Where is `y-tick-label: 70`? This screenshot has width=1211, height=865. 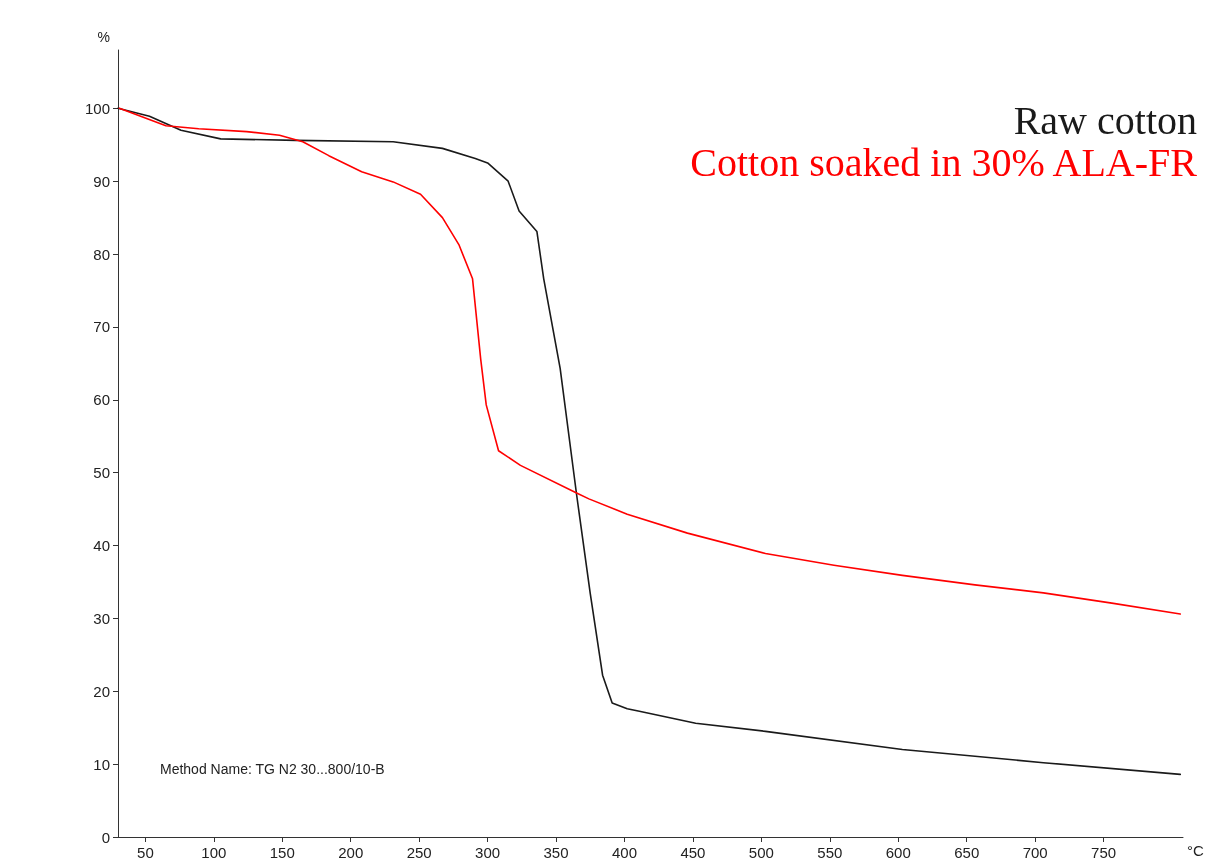
y-tick-label: 70 is located at coordinates (101, 327).